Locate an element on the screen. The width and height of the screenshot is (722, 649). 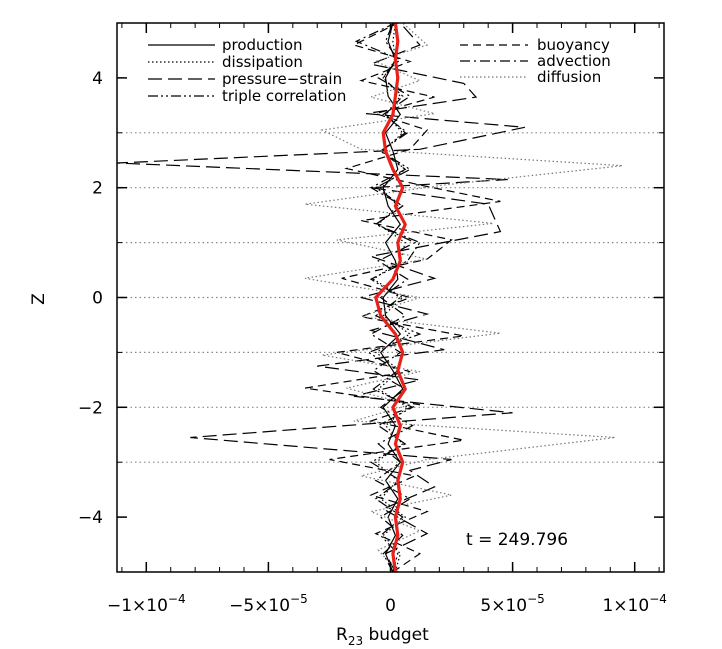
x-tick-label: −5×10⁻⁵ is located at coordinates (268, 604).